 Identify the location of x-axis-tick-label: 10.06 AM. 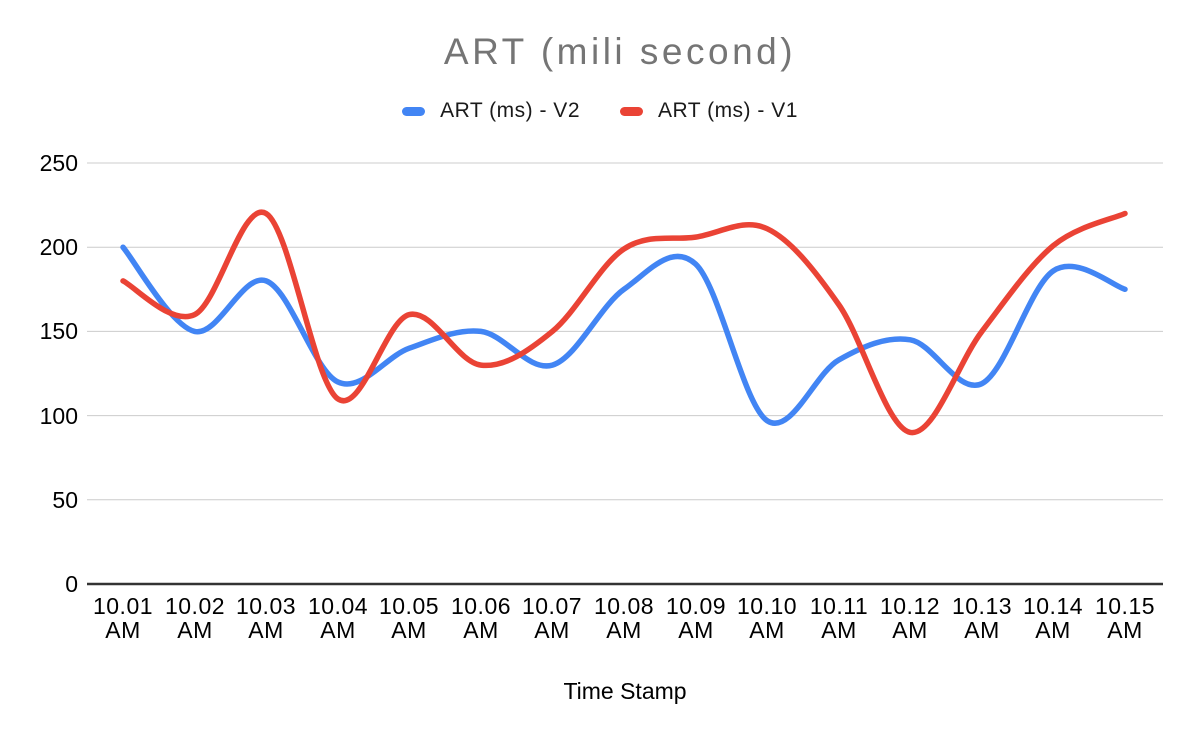
(481, 618).